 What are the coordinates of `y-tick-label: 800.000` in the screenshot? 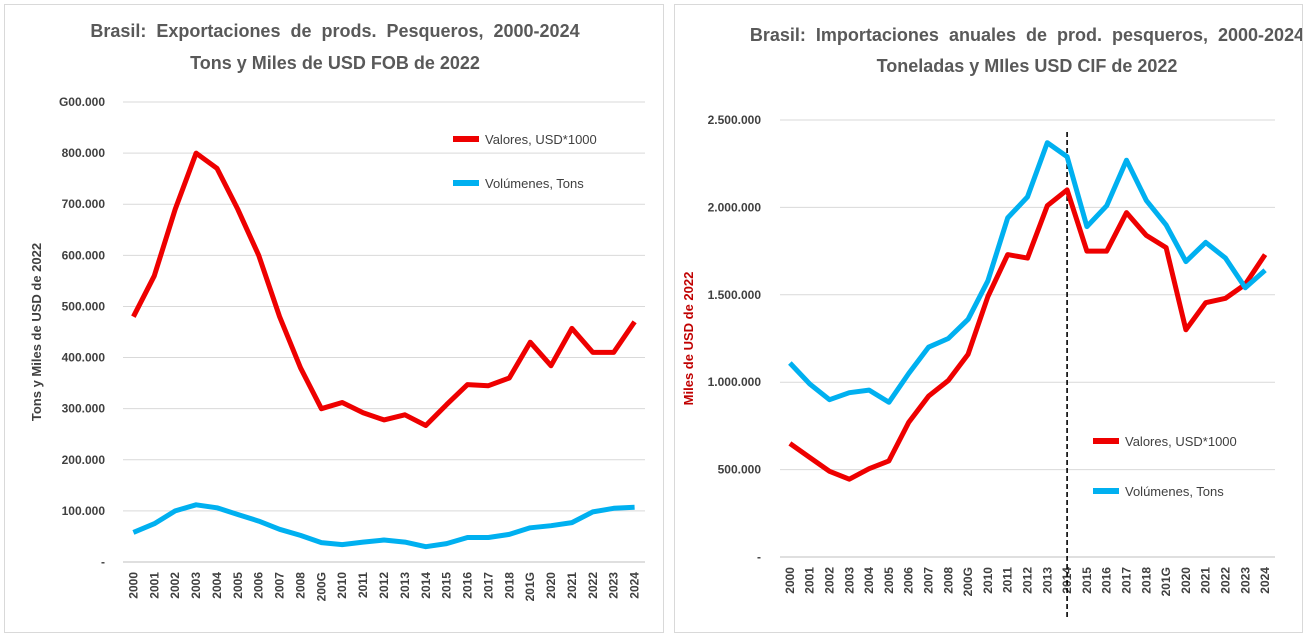 It's located at (84, 153).